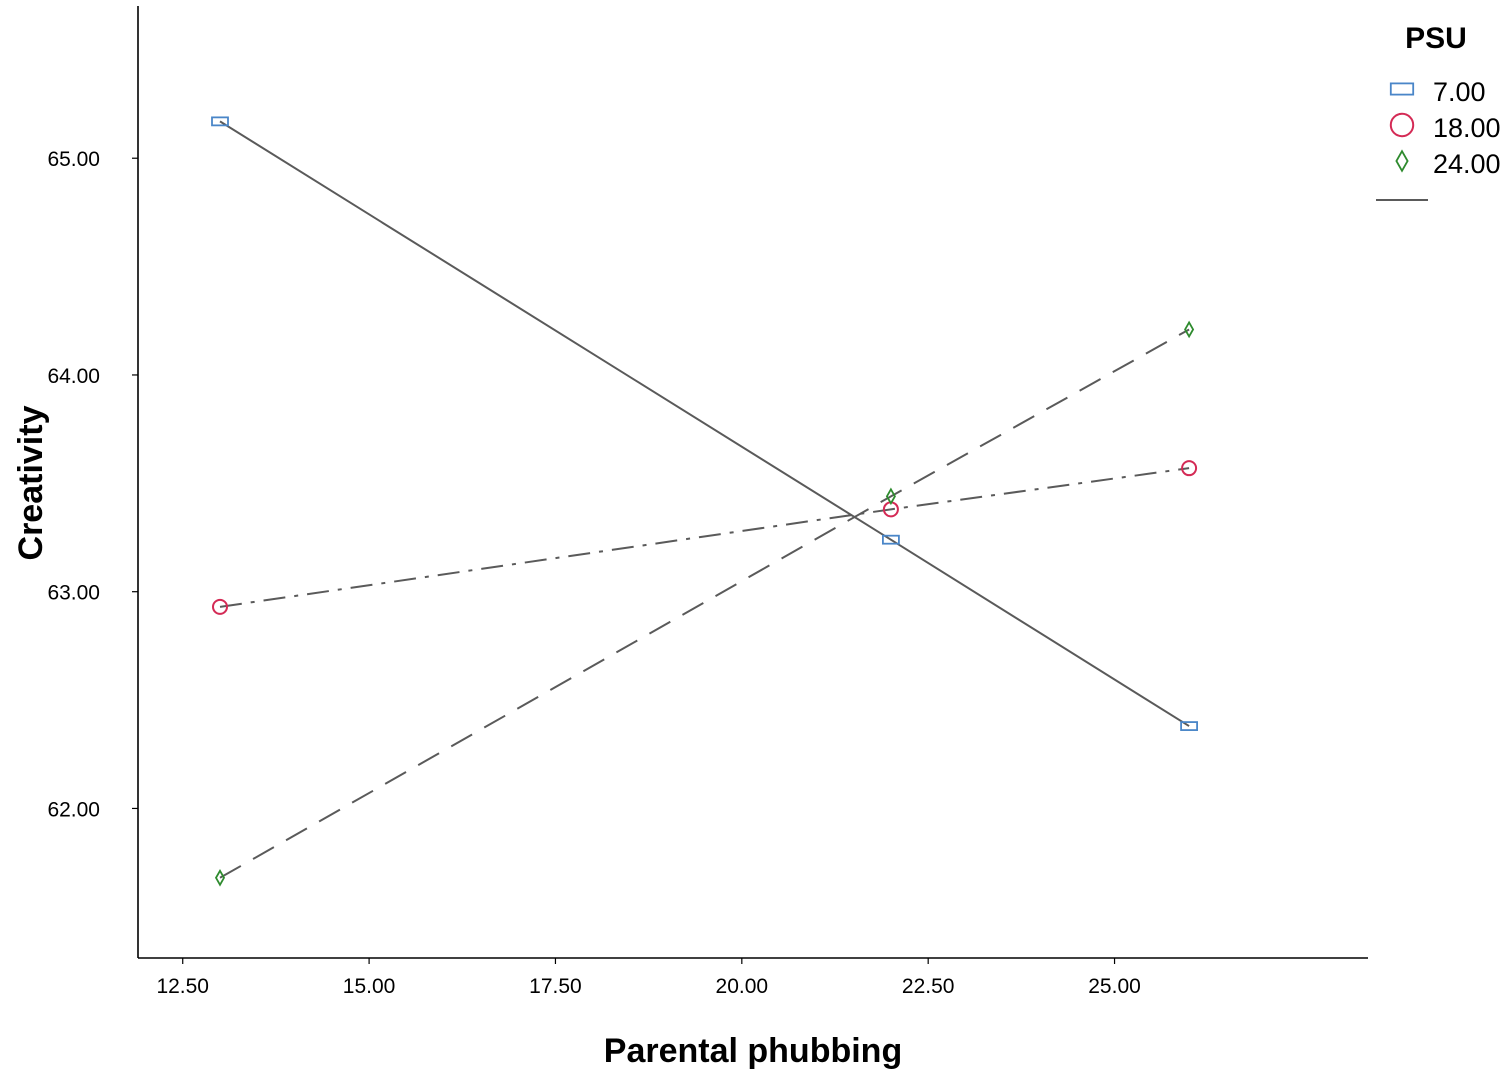  I want to click on x-tick-label: 25.00, so click(1114, 986).